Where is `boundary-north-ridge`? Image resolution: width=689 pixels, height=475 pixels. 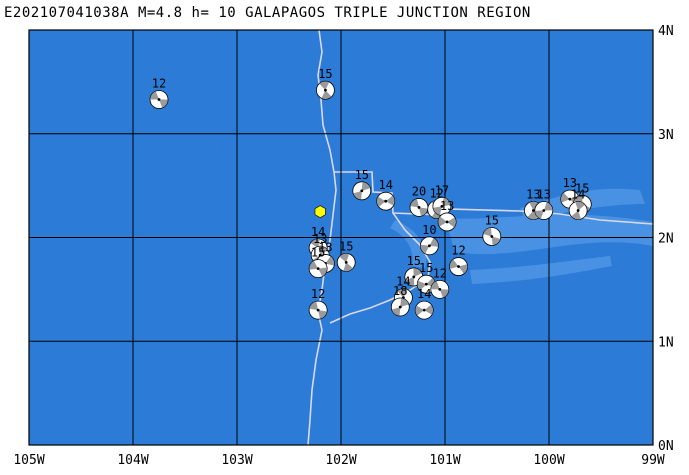
boundary-north-ridge is located at coordinates (327, 180).